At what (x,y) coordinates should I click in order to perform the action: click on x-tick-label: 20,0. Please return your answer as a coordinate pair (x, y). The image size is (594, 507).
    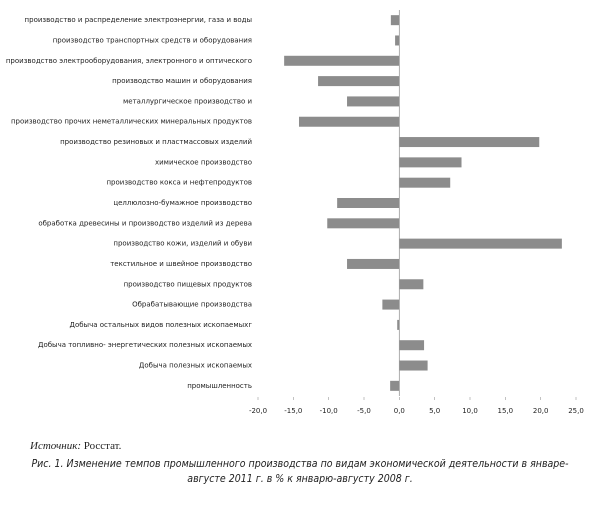
    Looking at the image, I should click on (541, 411).